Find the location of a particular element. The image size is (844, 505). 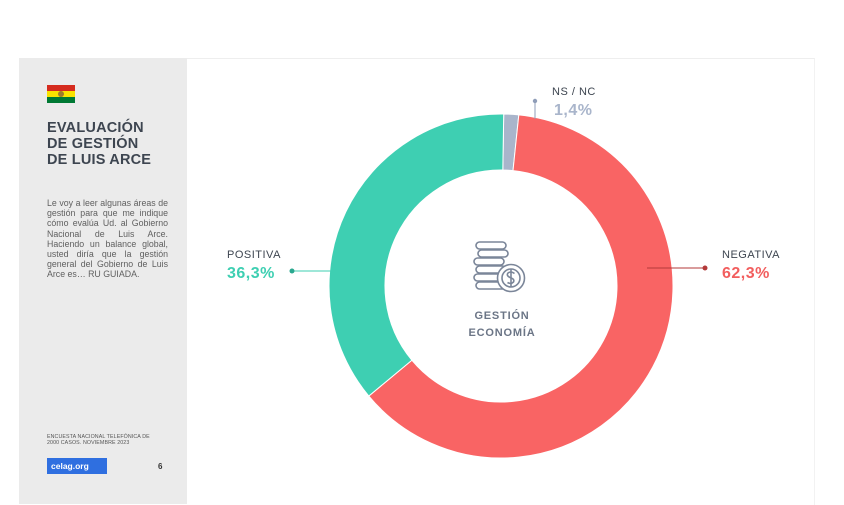

nsnc-value: 1,4% is located at coordinates (573, 110).